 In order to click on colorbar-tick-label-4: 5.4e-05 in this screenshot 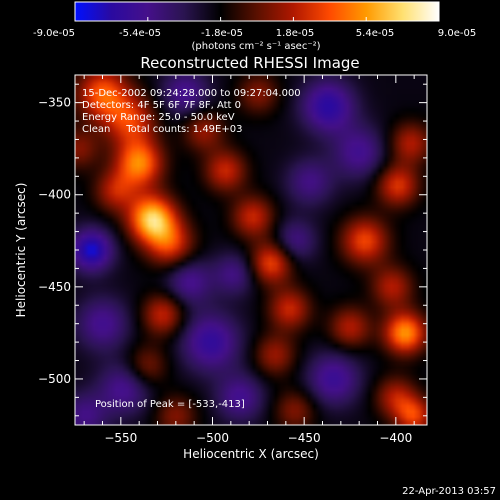, I will do `click(375, 33)`.